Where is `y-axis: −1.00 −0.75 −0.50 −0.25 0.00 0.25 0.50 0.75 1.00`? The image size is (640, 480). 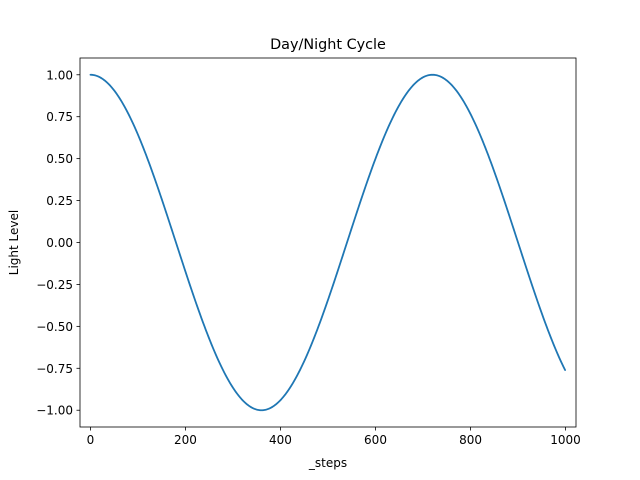 y-axis: −1.00 −0.75 −0.50 −0.25 0.00 0.25 0.50 0.75 1.00 is located at coordinates (58, 243).